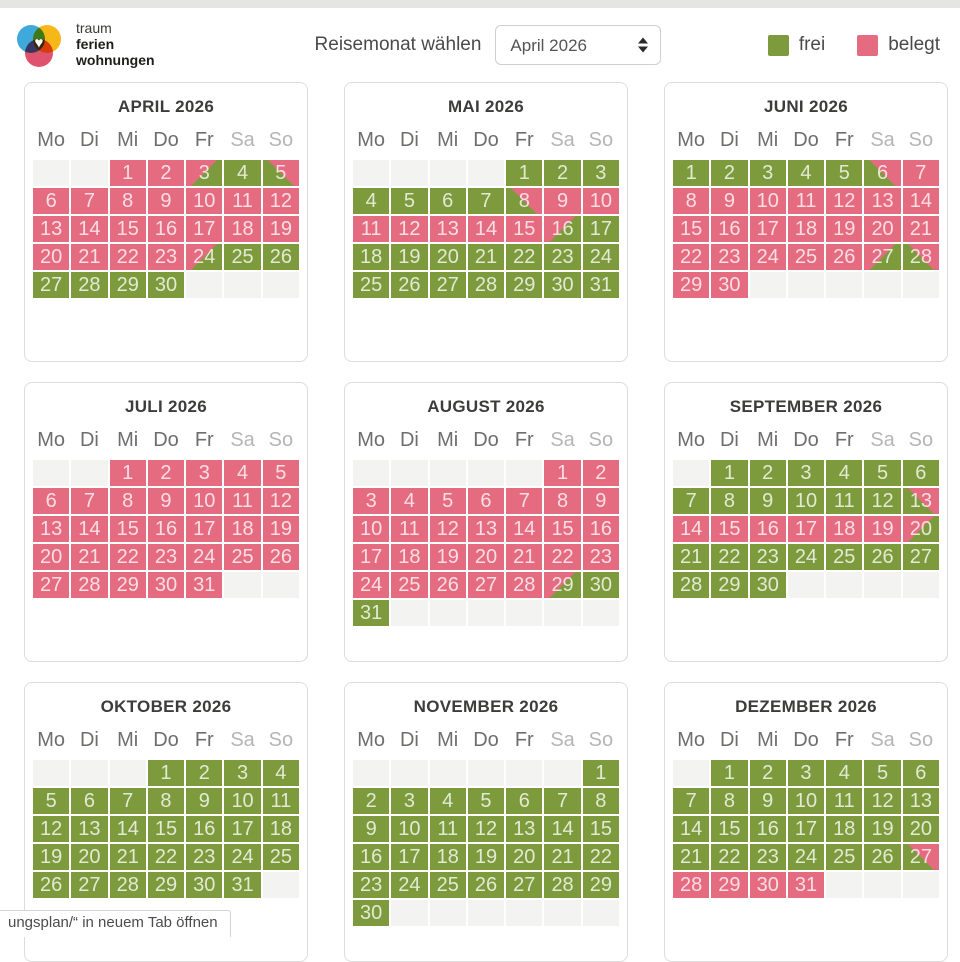 The height and width of the screenshot is (962, 960). Describe the element at coordinates (85, 44) in the screenshot. I see `traumferienwohnungen-logo: ♥ traum ferien wohnungen` at that location.